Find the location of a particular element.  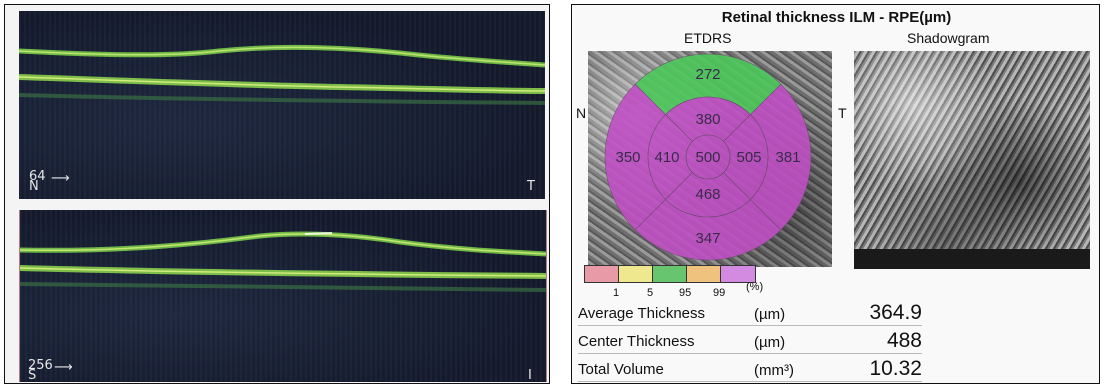

report-title: Retinal thickness ILM - RPE(µm) is located at coordinates (836, 17).